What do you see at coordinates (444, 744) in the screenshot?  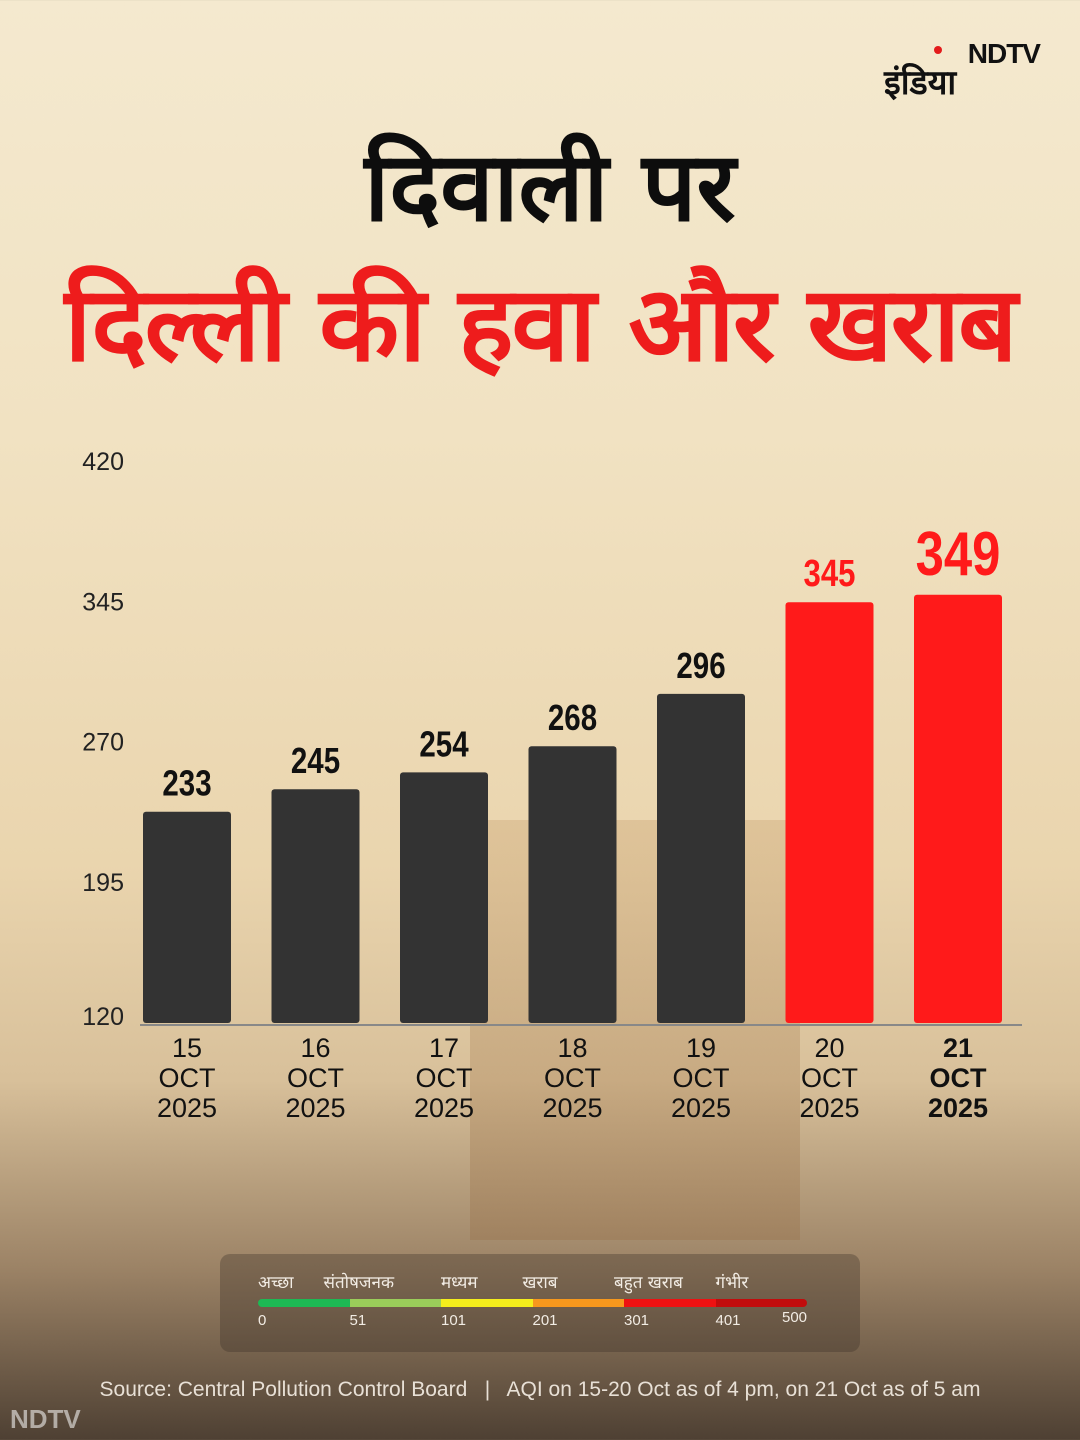 I see `data-label: 254` at bounding box center [444, 744].